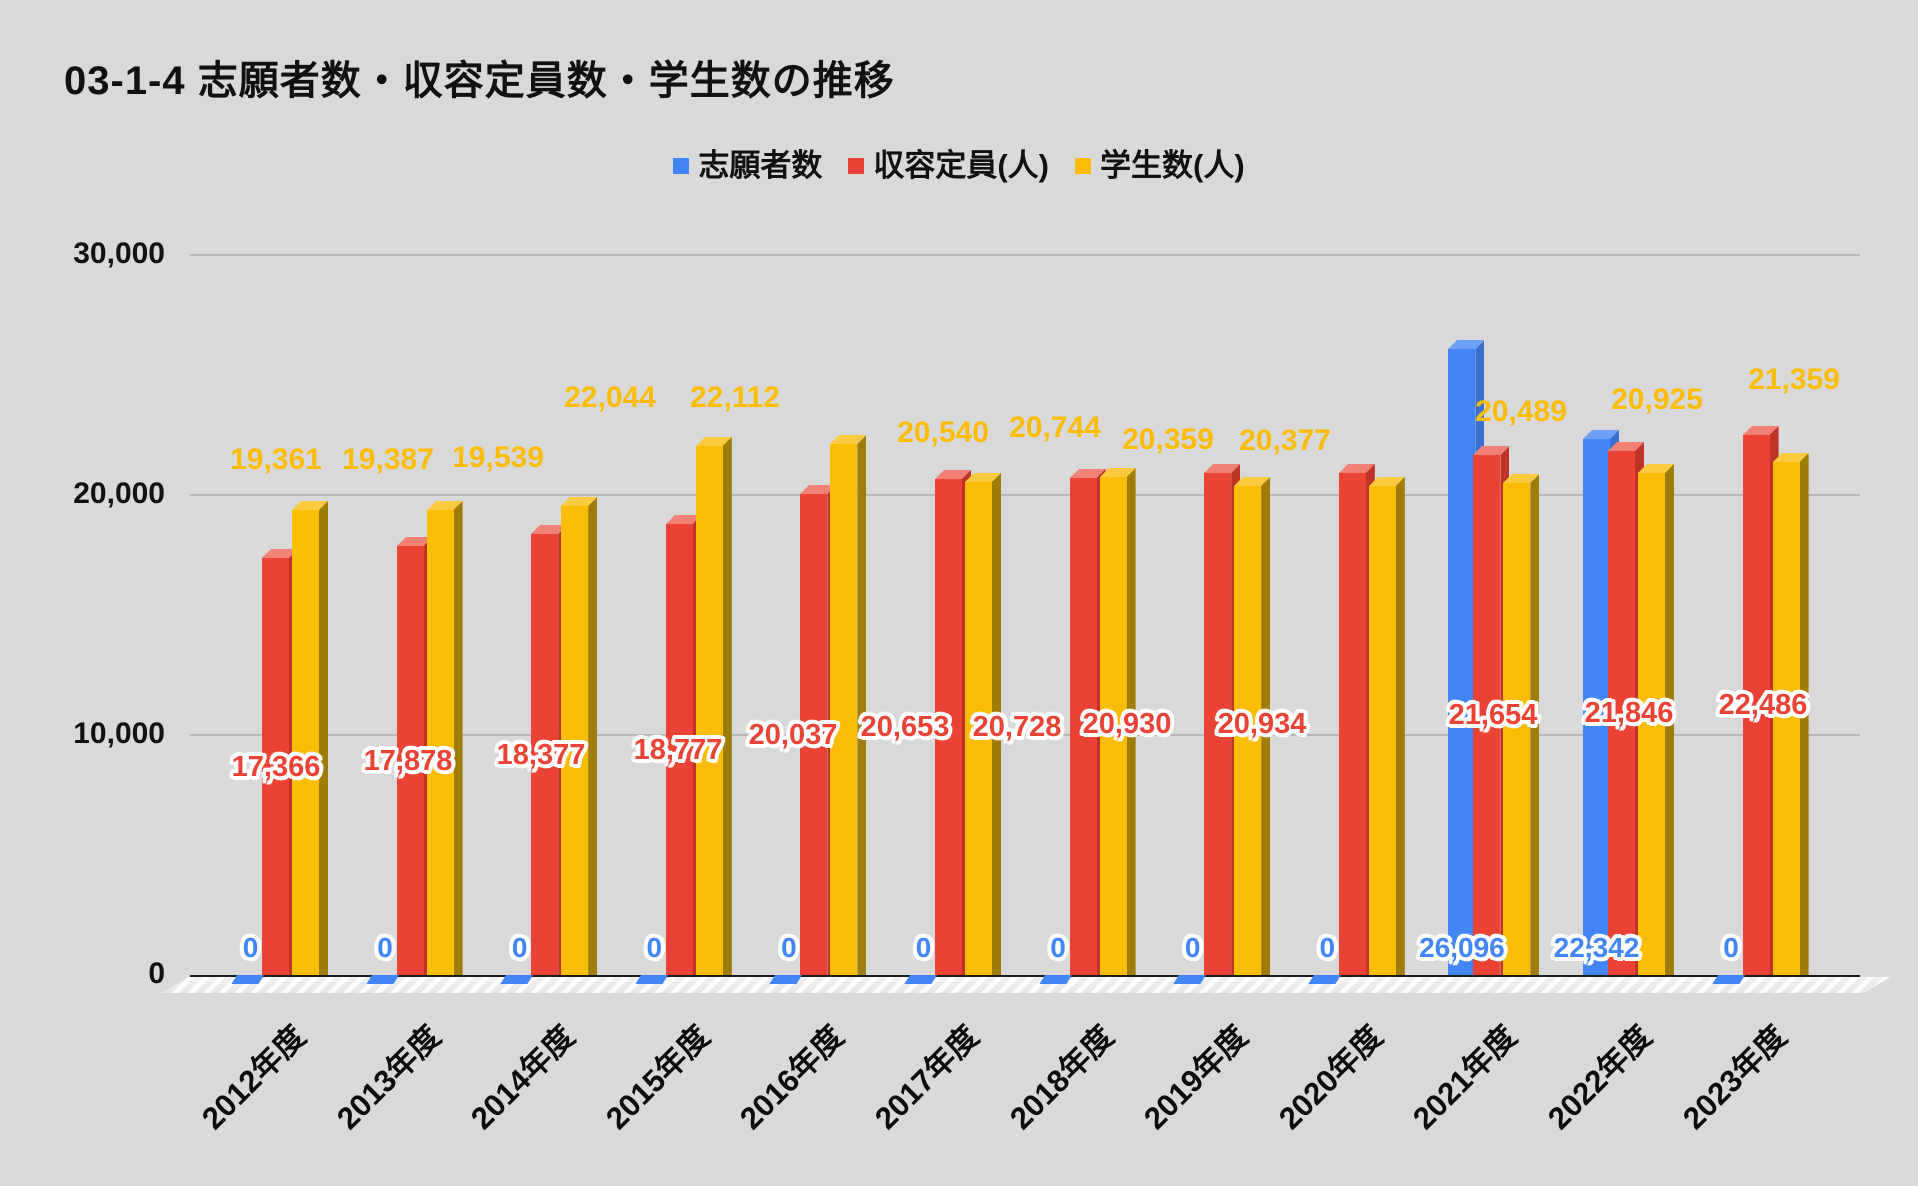 The width and height of the screenshot is (1918, 1186). I want to click on legend-item: 学生数(人), so click(1160, 162).